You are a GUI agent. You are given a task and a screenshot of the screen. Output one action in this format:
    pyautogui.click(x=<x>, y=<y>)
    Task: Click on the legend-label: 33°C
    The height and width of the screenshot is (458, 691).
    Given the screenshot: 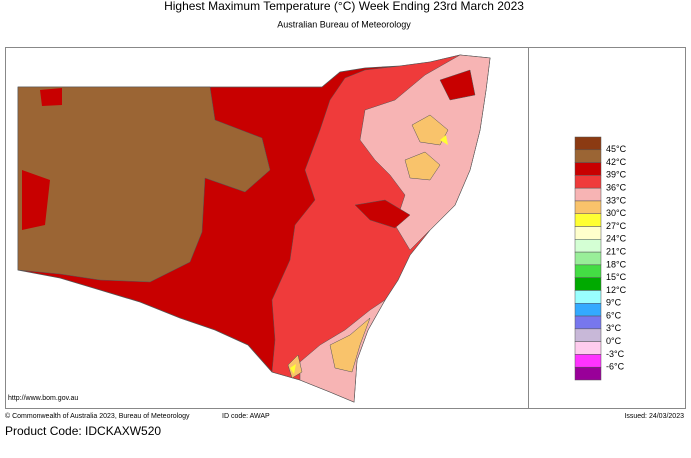 What is the action you would take?
    pyautogui.click(x=616, y=200)
    